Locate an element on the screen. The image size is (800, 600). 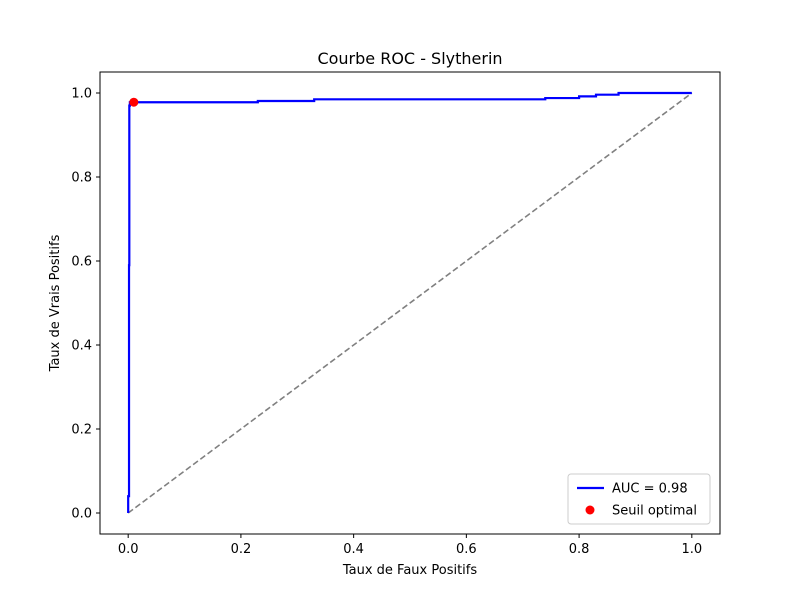
y-tick-label: 0.6 is located at coordinates (81, 262).